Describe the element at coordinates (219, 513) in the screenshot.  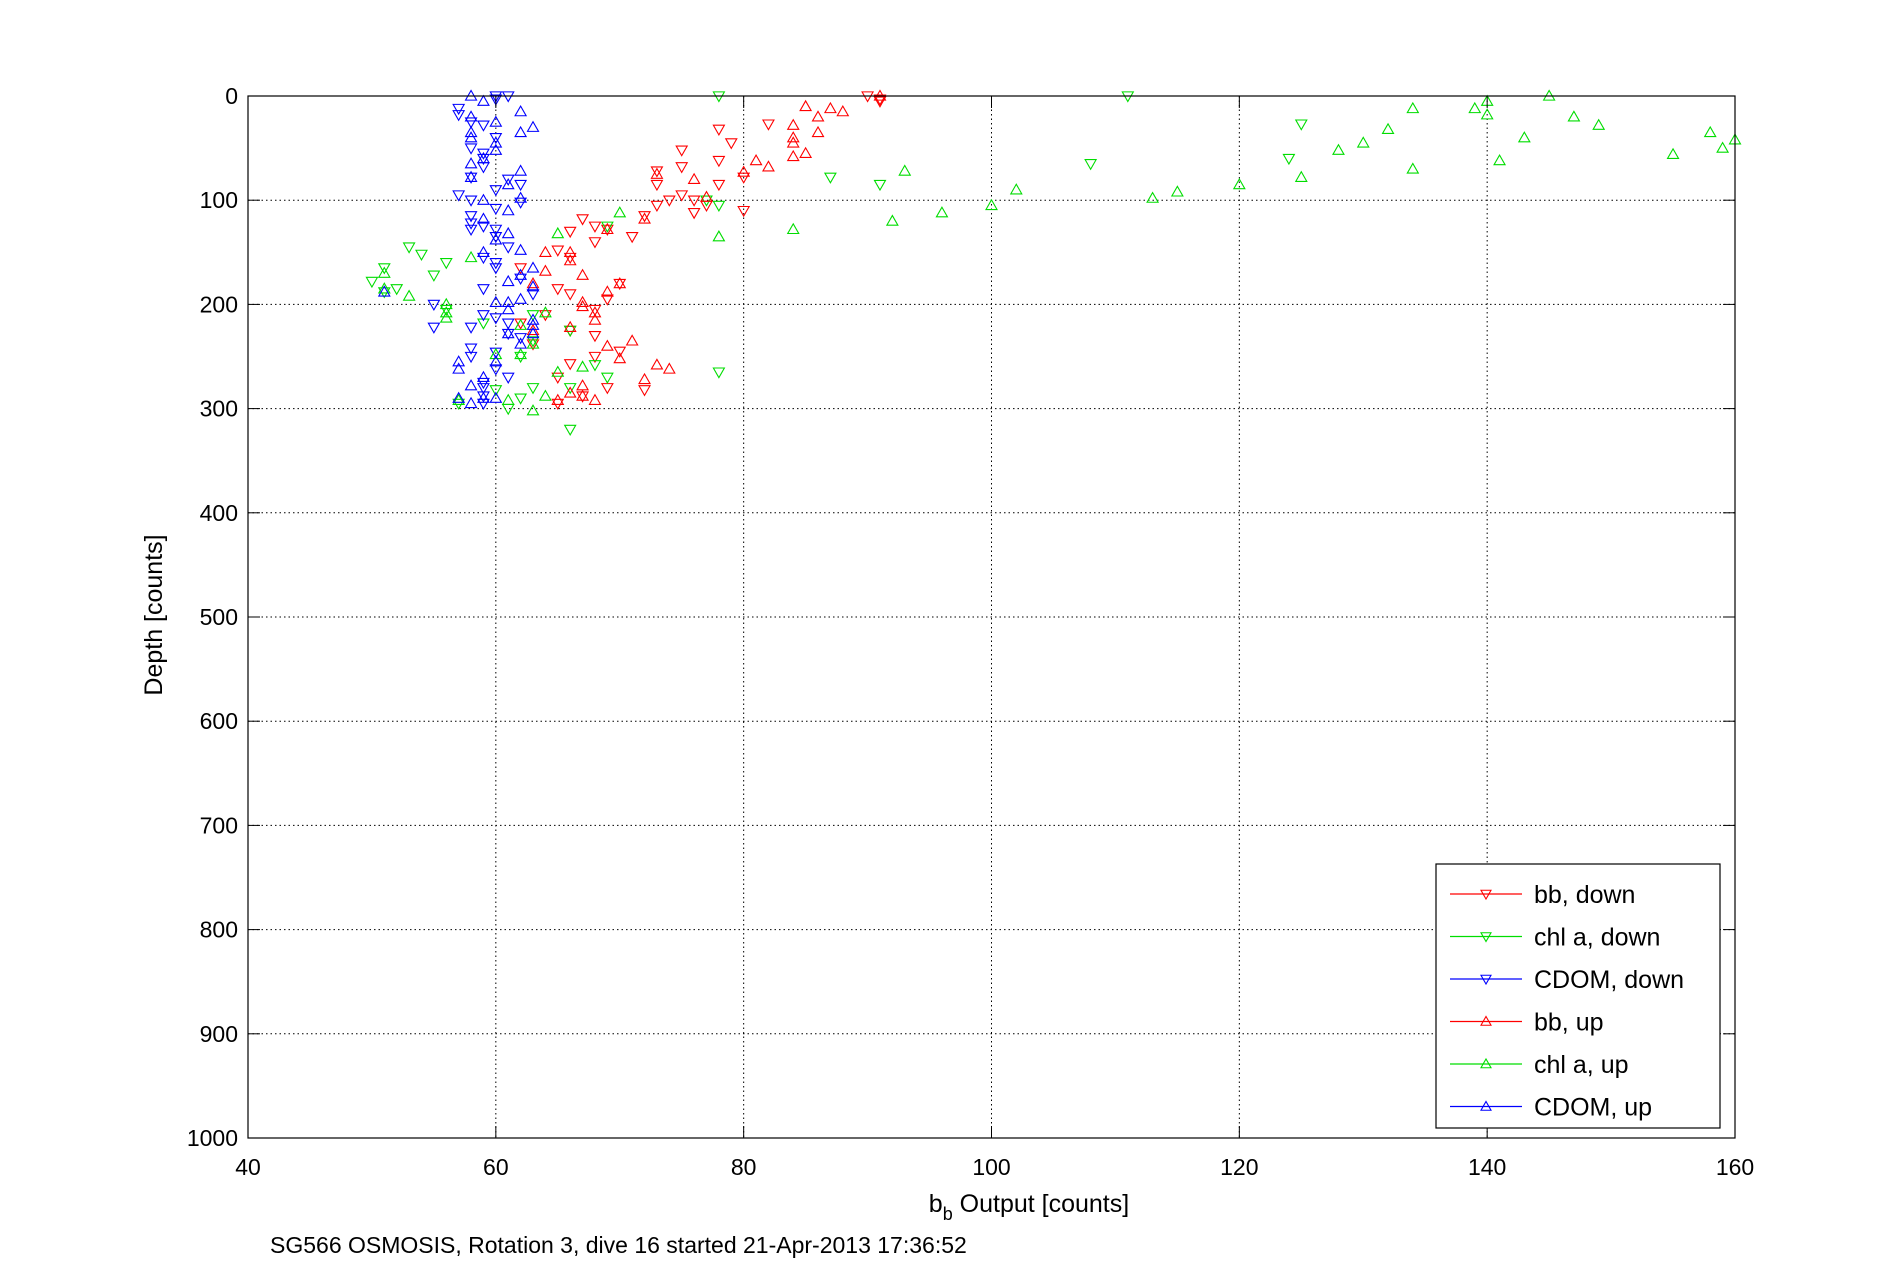
I see `y-tick-label: 400` at that location.